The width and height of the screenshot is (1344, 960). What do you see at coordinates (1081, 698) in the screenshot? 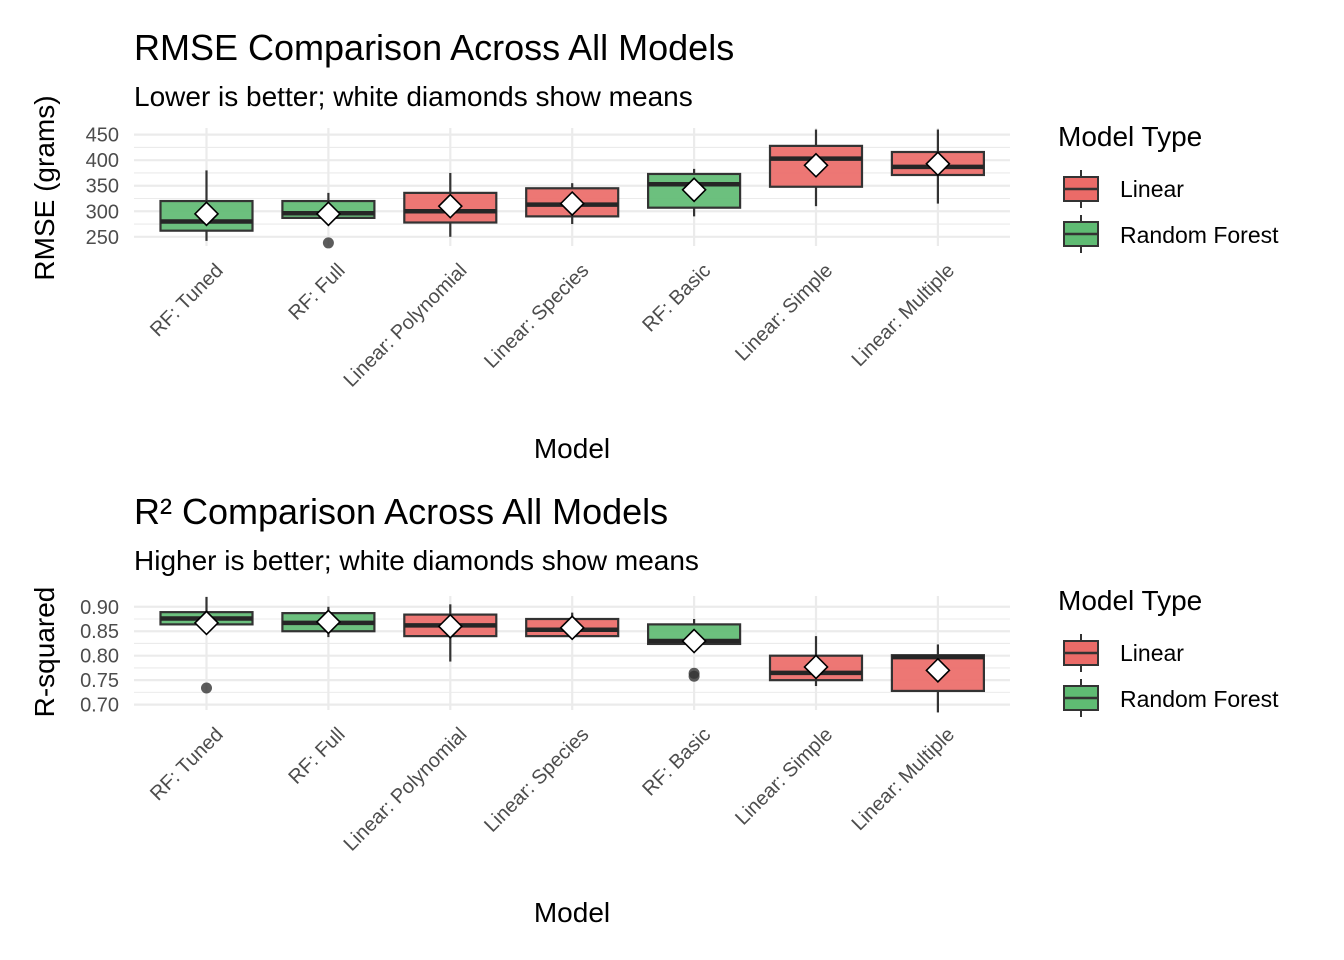
I see `rsquared-legend-key-random-forest` at bounding box center [1081, 698].